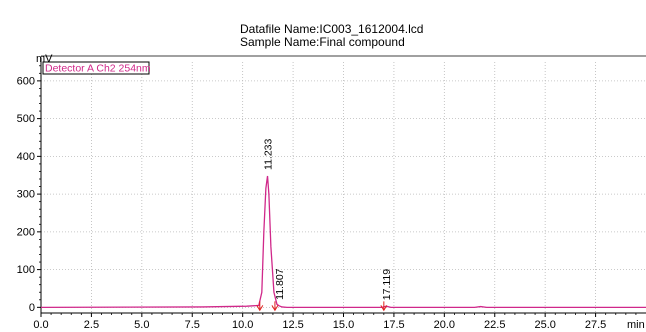 Image resolution: width=646 pixels, height=332 pixels. I want to click on x-tick-label: 20.0, so click(444, 325).